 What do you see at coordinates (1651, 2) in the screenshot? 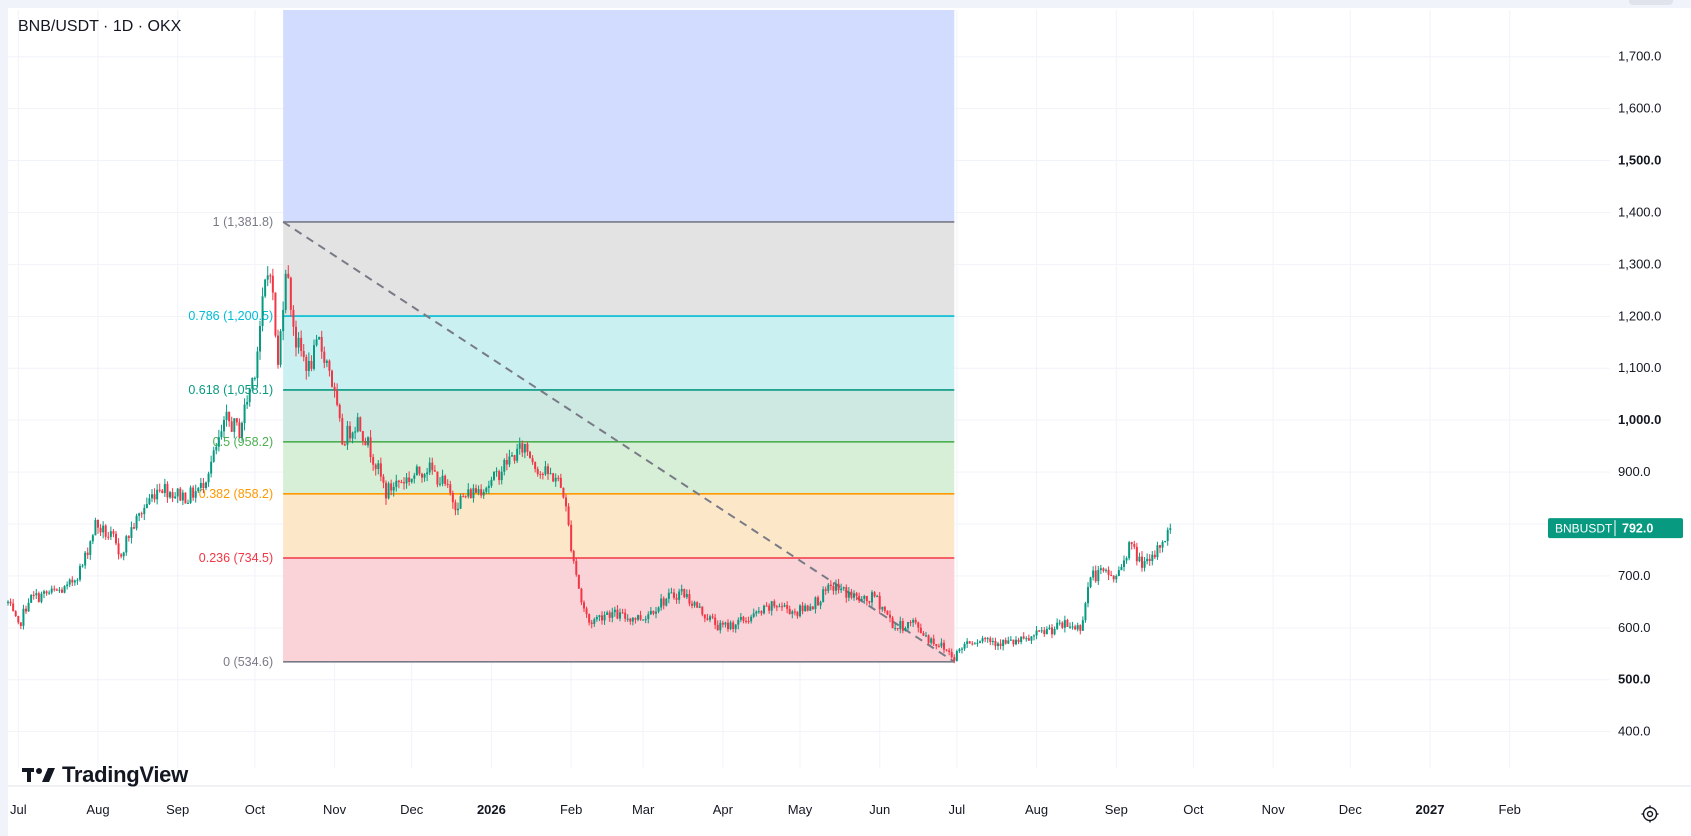
I see `top-toolbar-button` at bounding box center [1651, 2].